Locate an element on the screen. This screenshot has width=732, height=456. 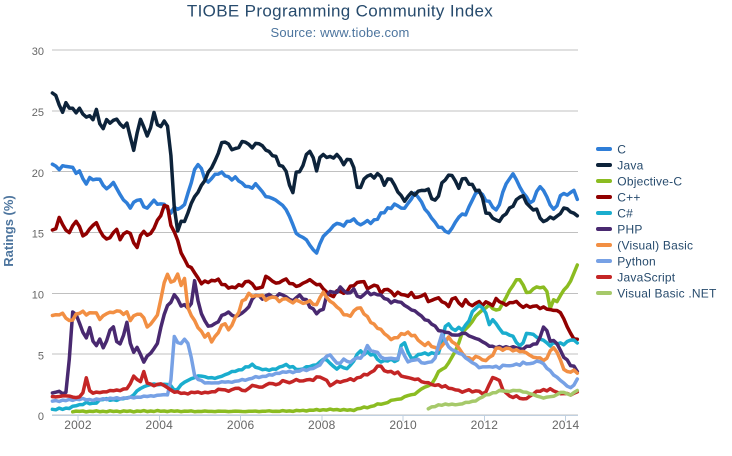
svg-text: Source: www.tiobe.com is located at coordinates (340, 32).